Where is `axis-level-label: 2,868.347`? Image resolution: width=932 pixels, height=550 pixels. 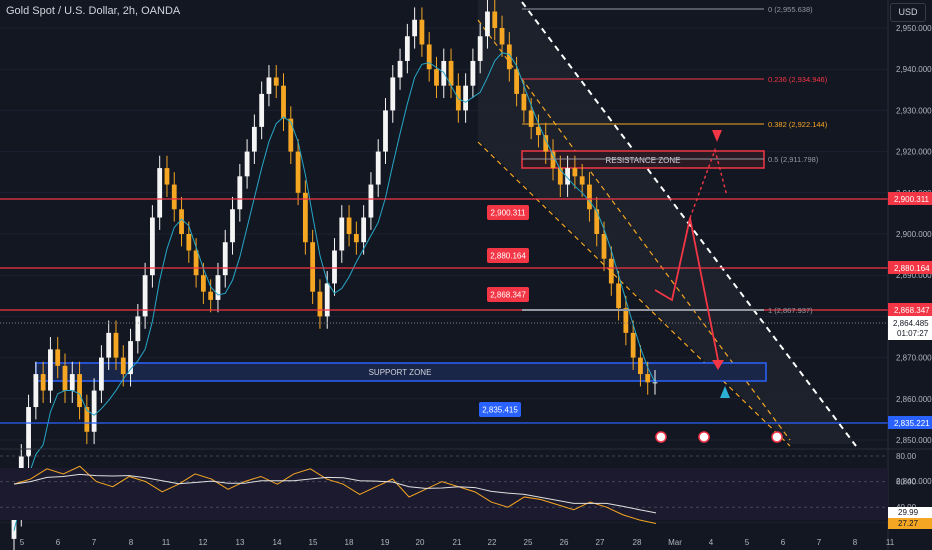
axis-level-label: 2,868.347 is located at coordinates (912, 310).